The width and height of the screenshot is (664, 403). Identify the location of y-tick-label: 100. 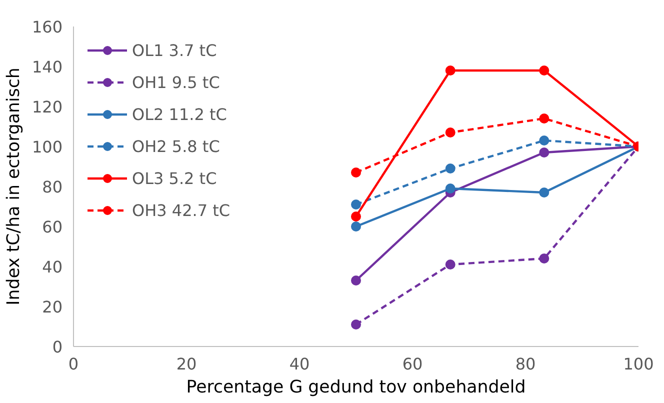
(47, 147).